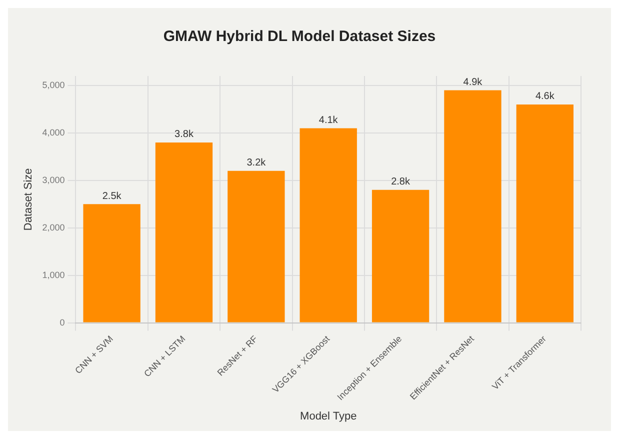 The width and height of the screenshot is (619, 439). What do you see at coordinates (53, 85) in the screenshot?
I see `y-tick-label: 5,000` at bounding box center [53, 85].